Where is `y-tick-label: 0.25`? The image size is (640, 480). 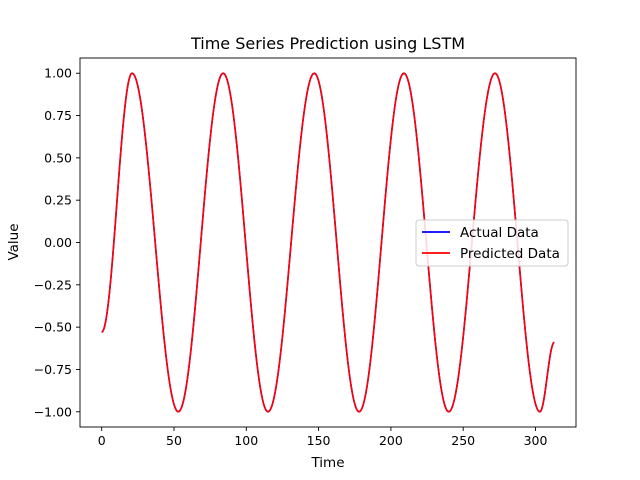 y-tick-label: 0.25 is located at coordinates (58, 200).